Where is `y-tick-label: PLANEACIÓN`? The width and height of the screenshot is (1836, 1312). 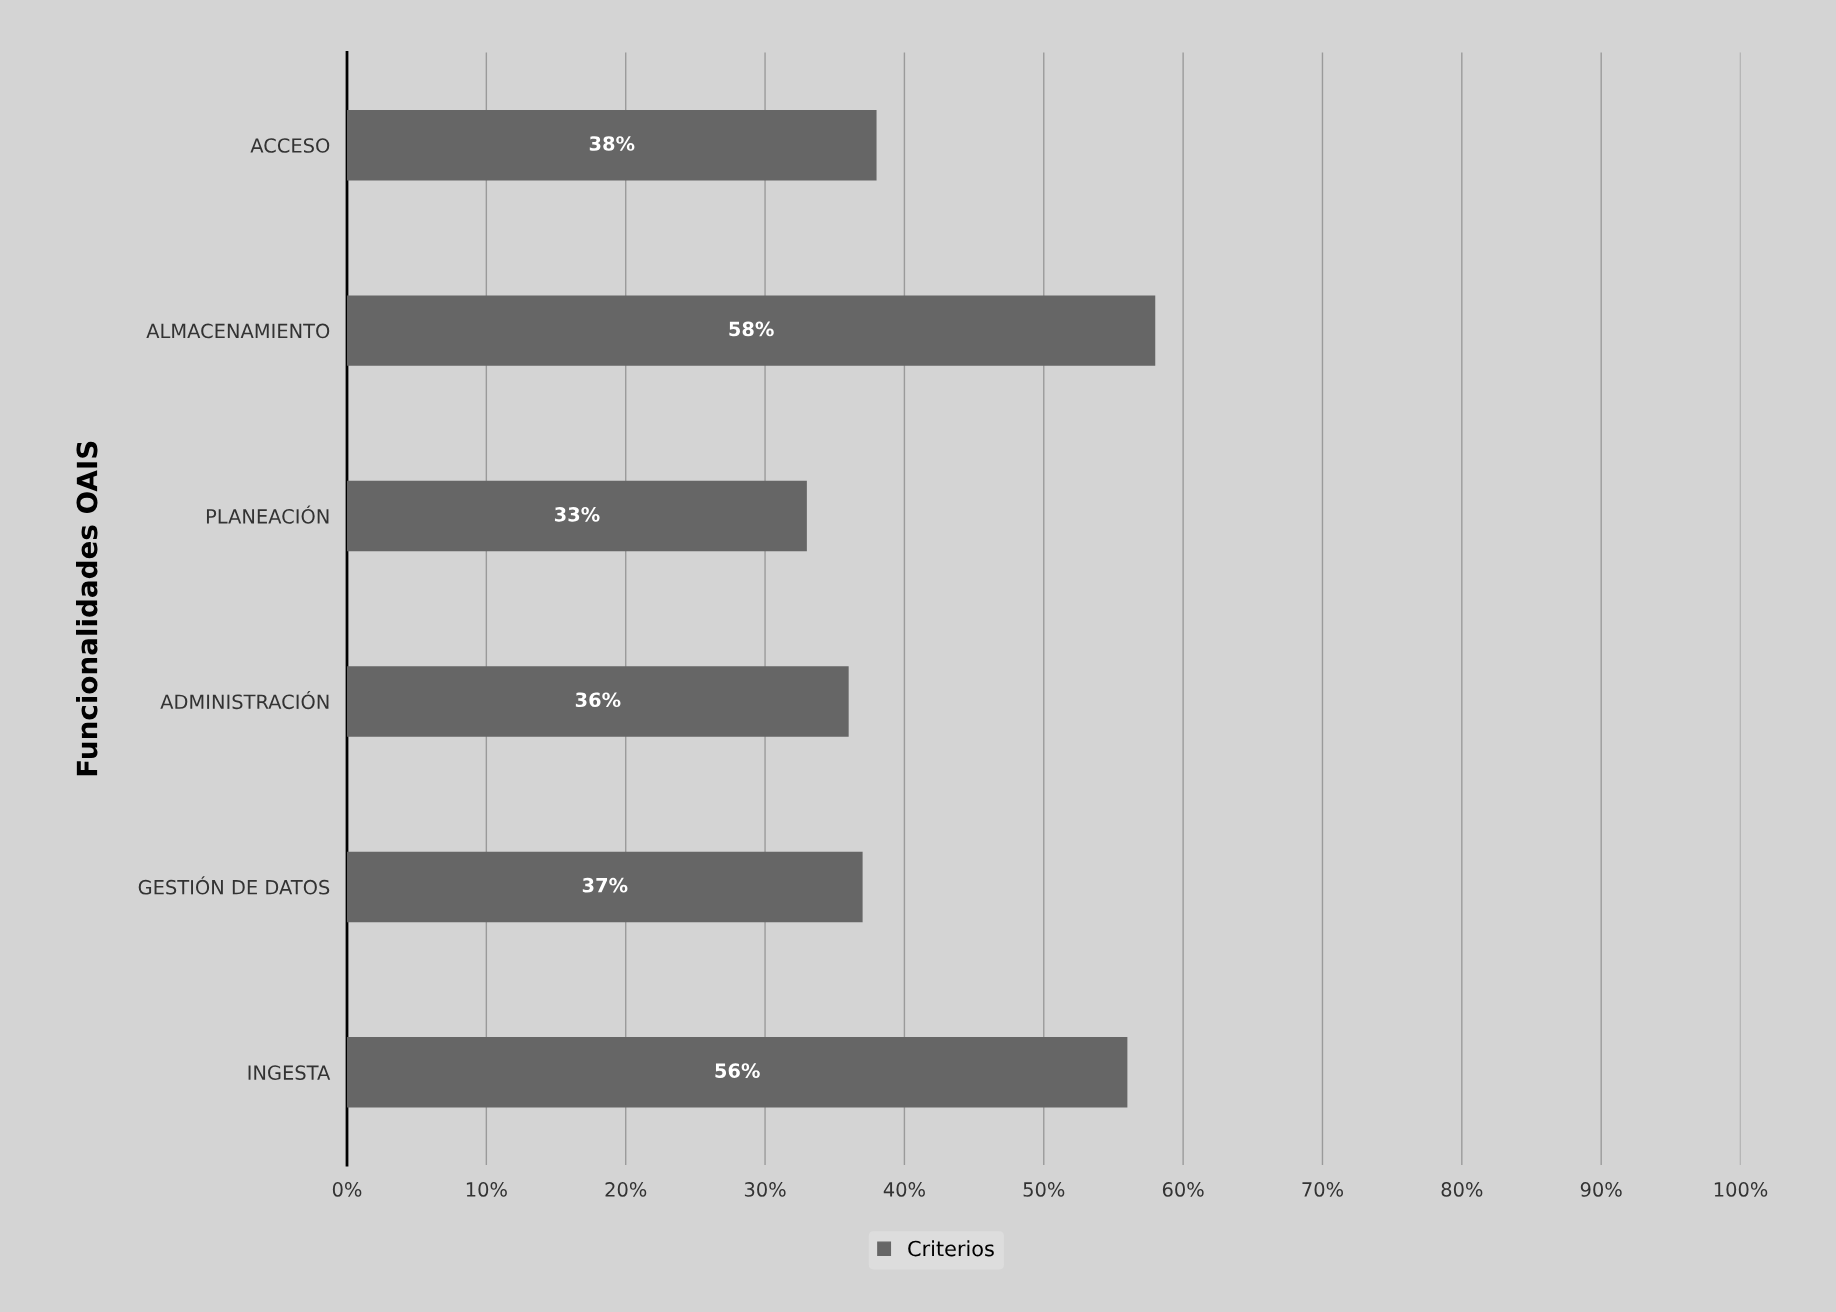 y-tick-label: PLANEACIÓN is located at coordinates (267, 514).